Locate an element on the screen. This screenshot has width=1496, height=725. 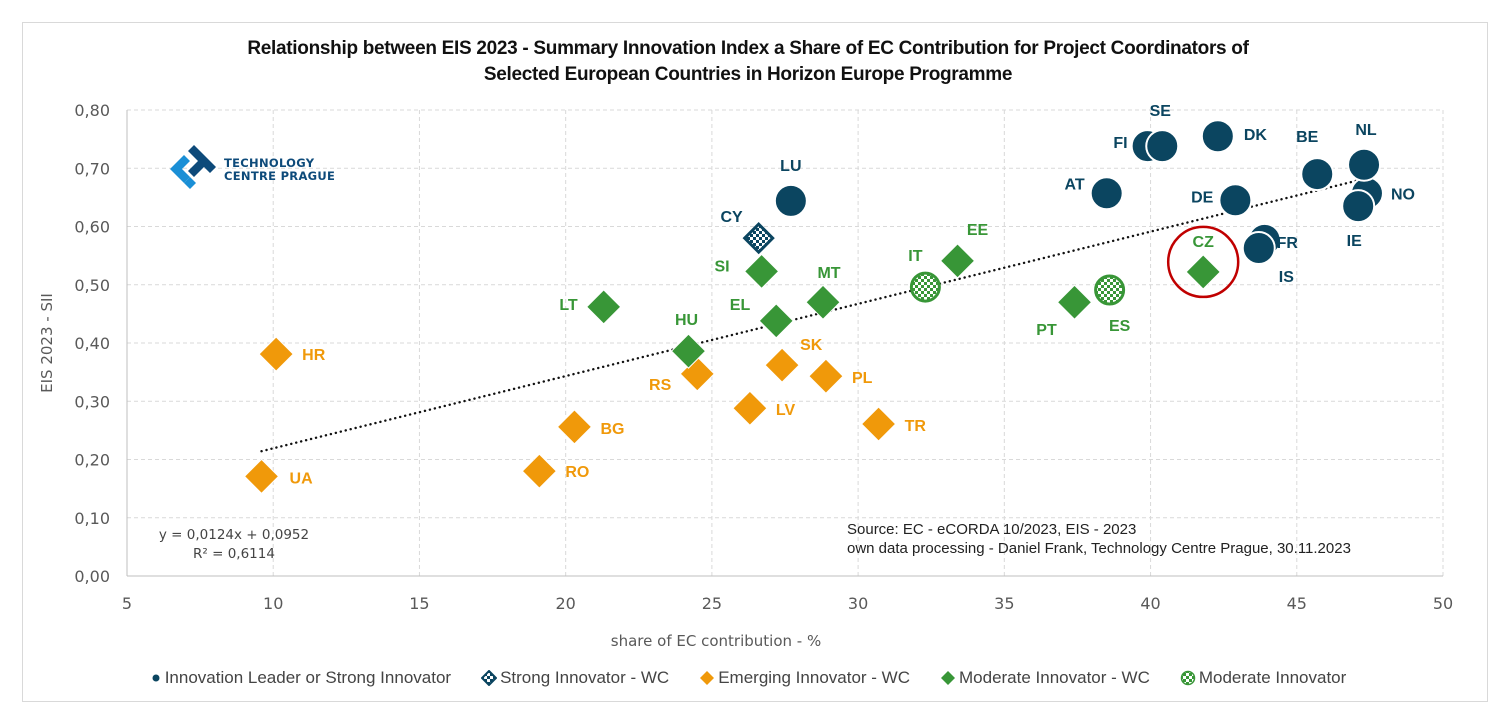
x-axis-title: share of EC contribution - % is located at coordinates (716, 641).